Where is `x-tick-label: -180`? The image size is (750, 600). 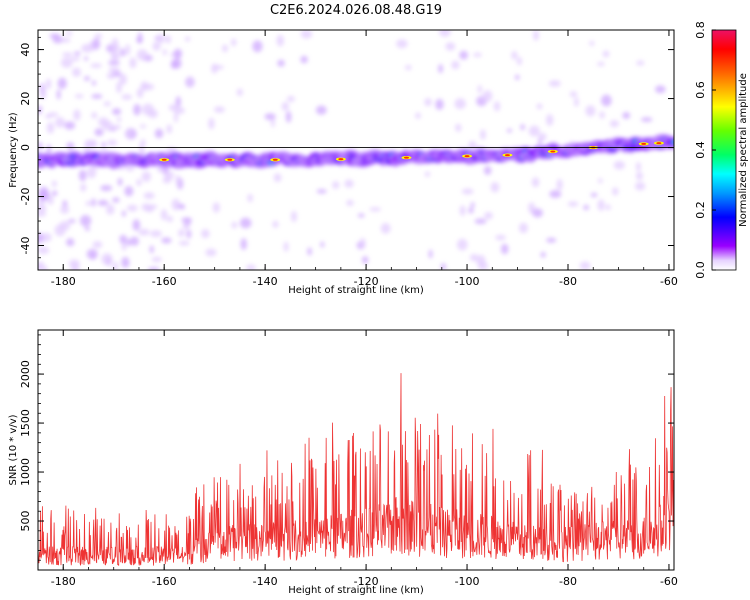
x-tick-label: -180 is located at coordinates (63, 581).